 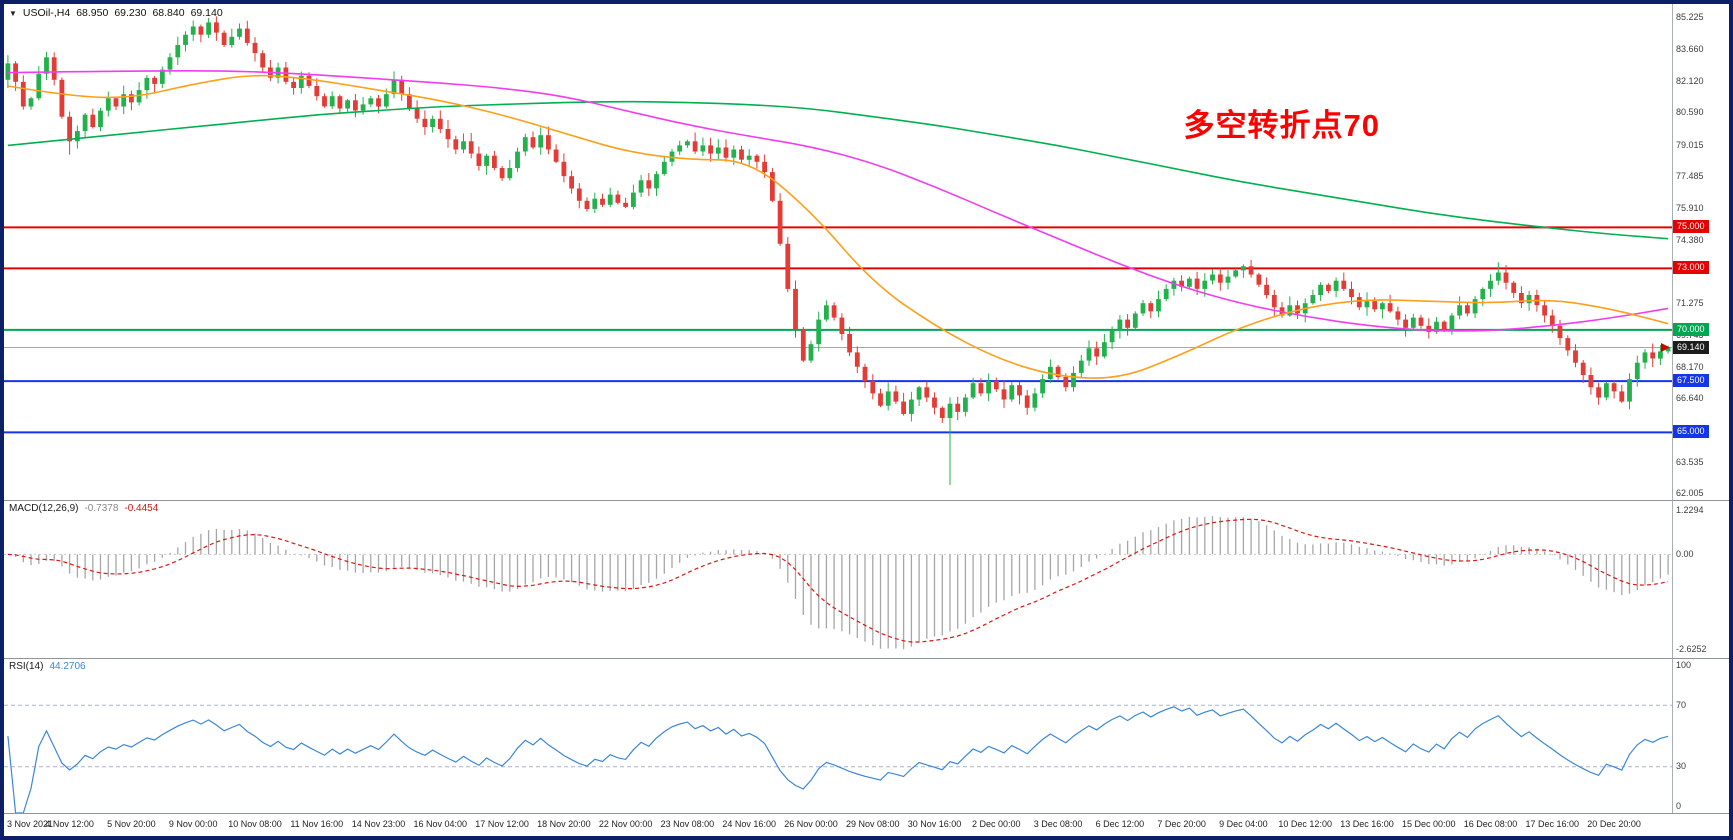 What do you see at coordinates (1690, 493) in the screenshot?
I see `axis-label: 62.005` at bounding box center [1690, 493].